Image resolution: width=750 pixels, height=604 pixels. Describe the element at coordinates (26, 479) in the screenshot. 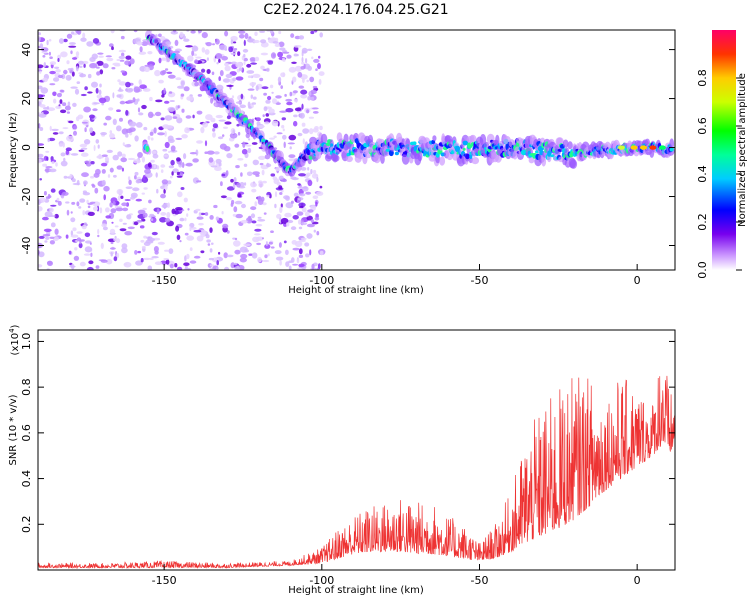

I see `y-tick-label: 0.4` at that location.